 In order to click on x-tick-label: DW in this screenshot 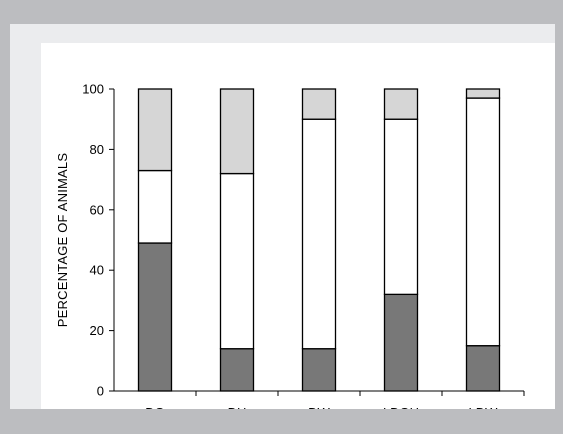, I will do `click(319, 407)`.